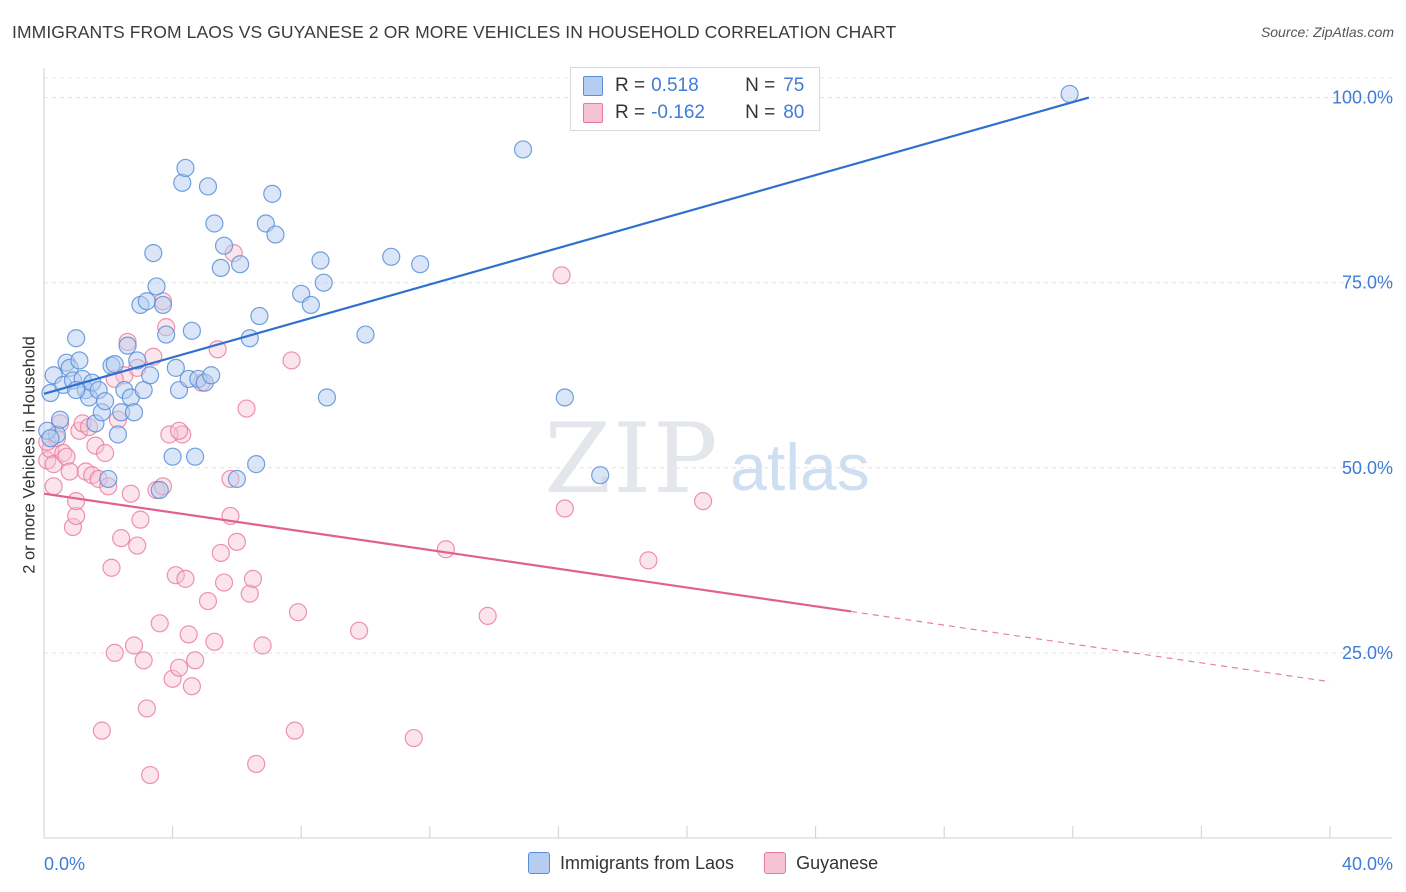 The width and height of the screenshot is (1406, 892). Describe the element at coordinates (1090, 646) in the screenshot. I see `guyanese-trend-extension` at that location.